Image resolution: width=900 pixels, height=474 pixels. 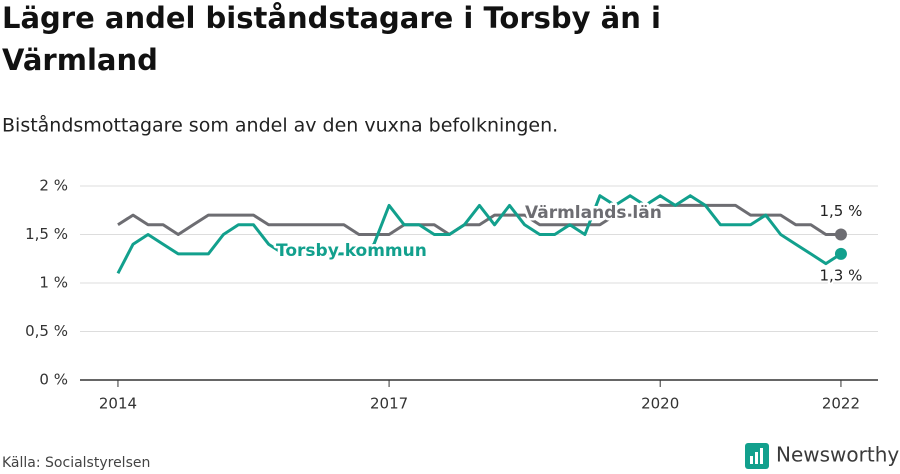 I want to click on end-label: 1,5 %, so click(x=841, y=211).